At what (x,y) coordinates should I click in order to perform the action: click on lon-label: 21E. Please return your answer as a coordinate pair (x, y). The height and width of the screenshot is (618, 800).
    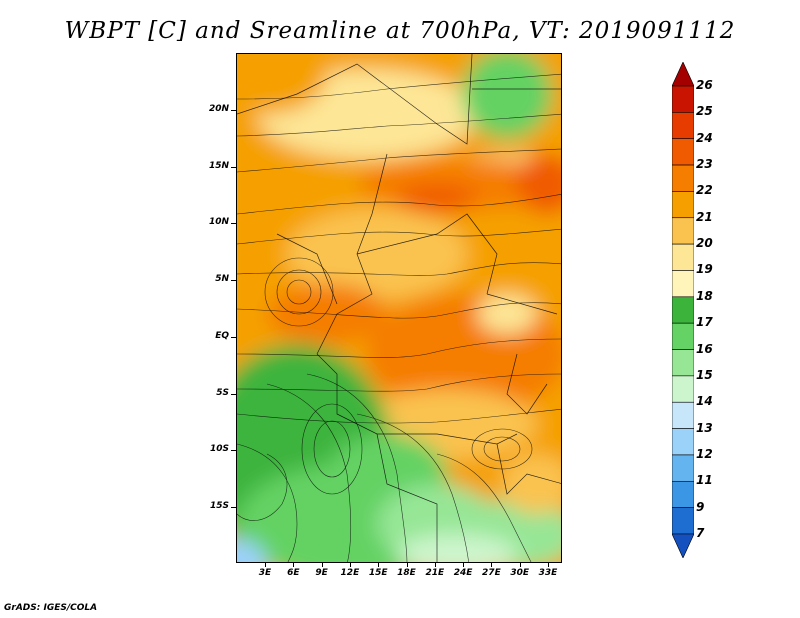
    Looking at the image, I should click on (435, 573).